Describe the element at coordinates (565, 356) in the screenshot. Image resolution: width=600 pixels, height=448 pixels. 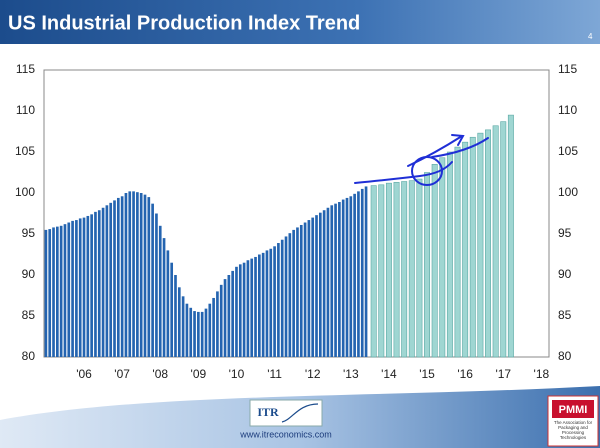
I see `y2-tick-label: 80` at that location.